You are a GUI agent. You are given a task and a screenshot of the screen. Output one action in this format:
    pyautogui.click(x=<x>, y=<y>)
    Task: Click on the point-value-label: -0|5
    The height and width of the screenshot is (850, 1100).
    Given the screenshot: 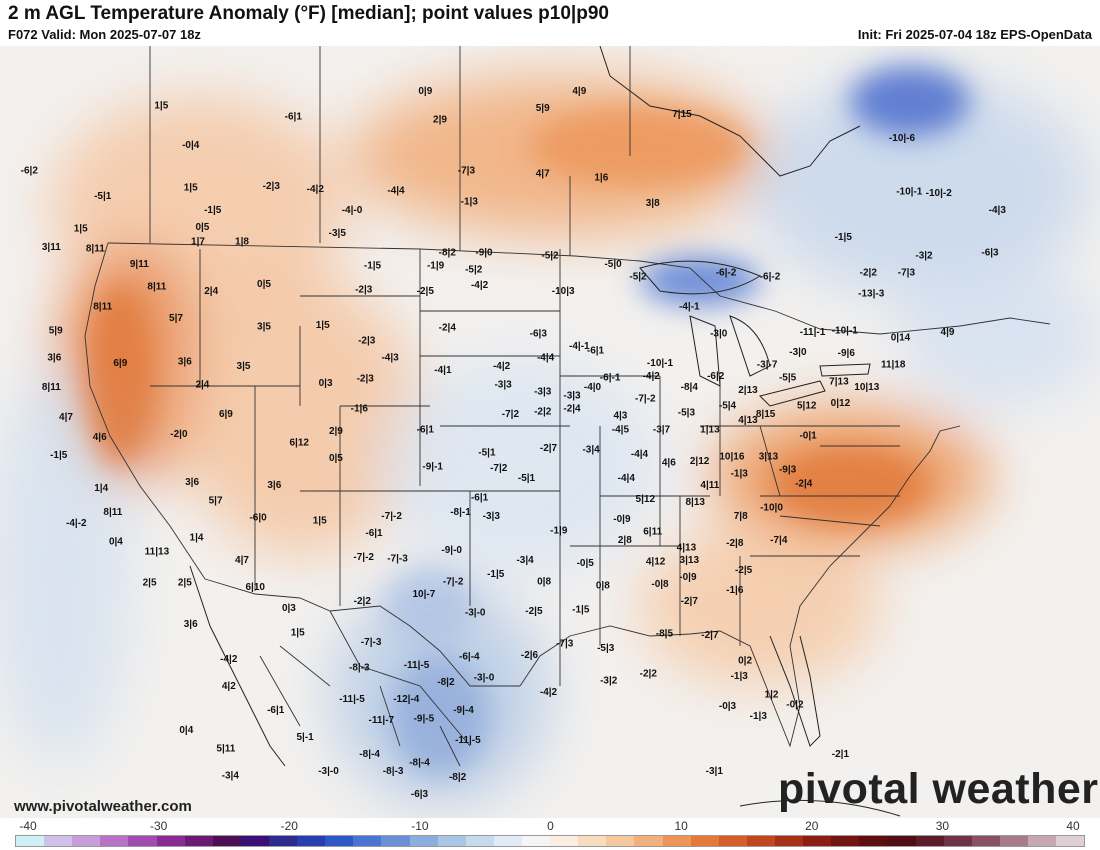 What is the action you would take?
    pyautogui.click(x=586, y=563)
    